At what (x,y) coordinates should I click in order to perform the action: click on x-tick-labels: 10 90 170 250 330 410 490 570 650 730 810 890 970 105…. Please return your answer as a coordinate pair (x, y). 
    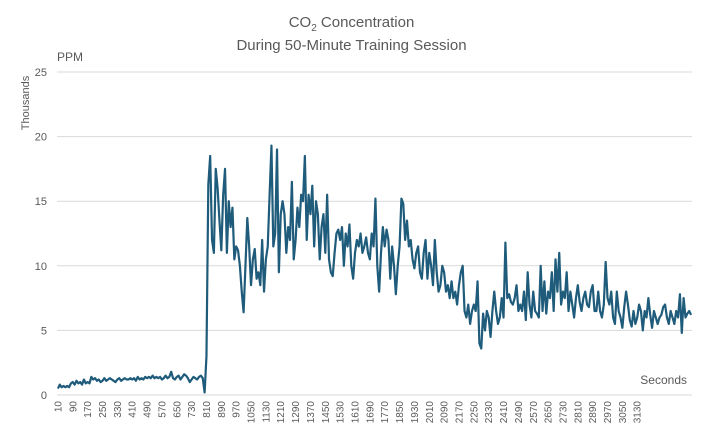
    Looking at the image, I should click on (348, 412).